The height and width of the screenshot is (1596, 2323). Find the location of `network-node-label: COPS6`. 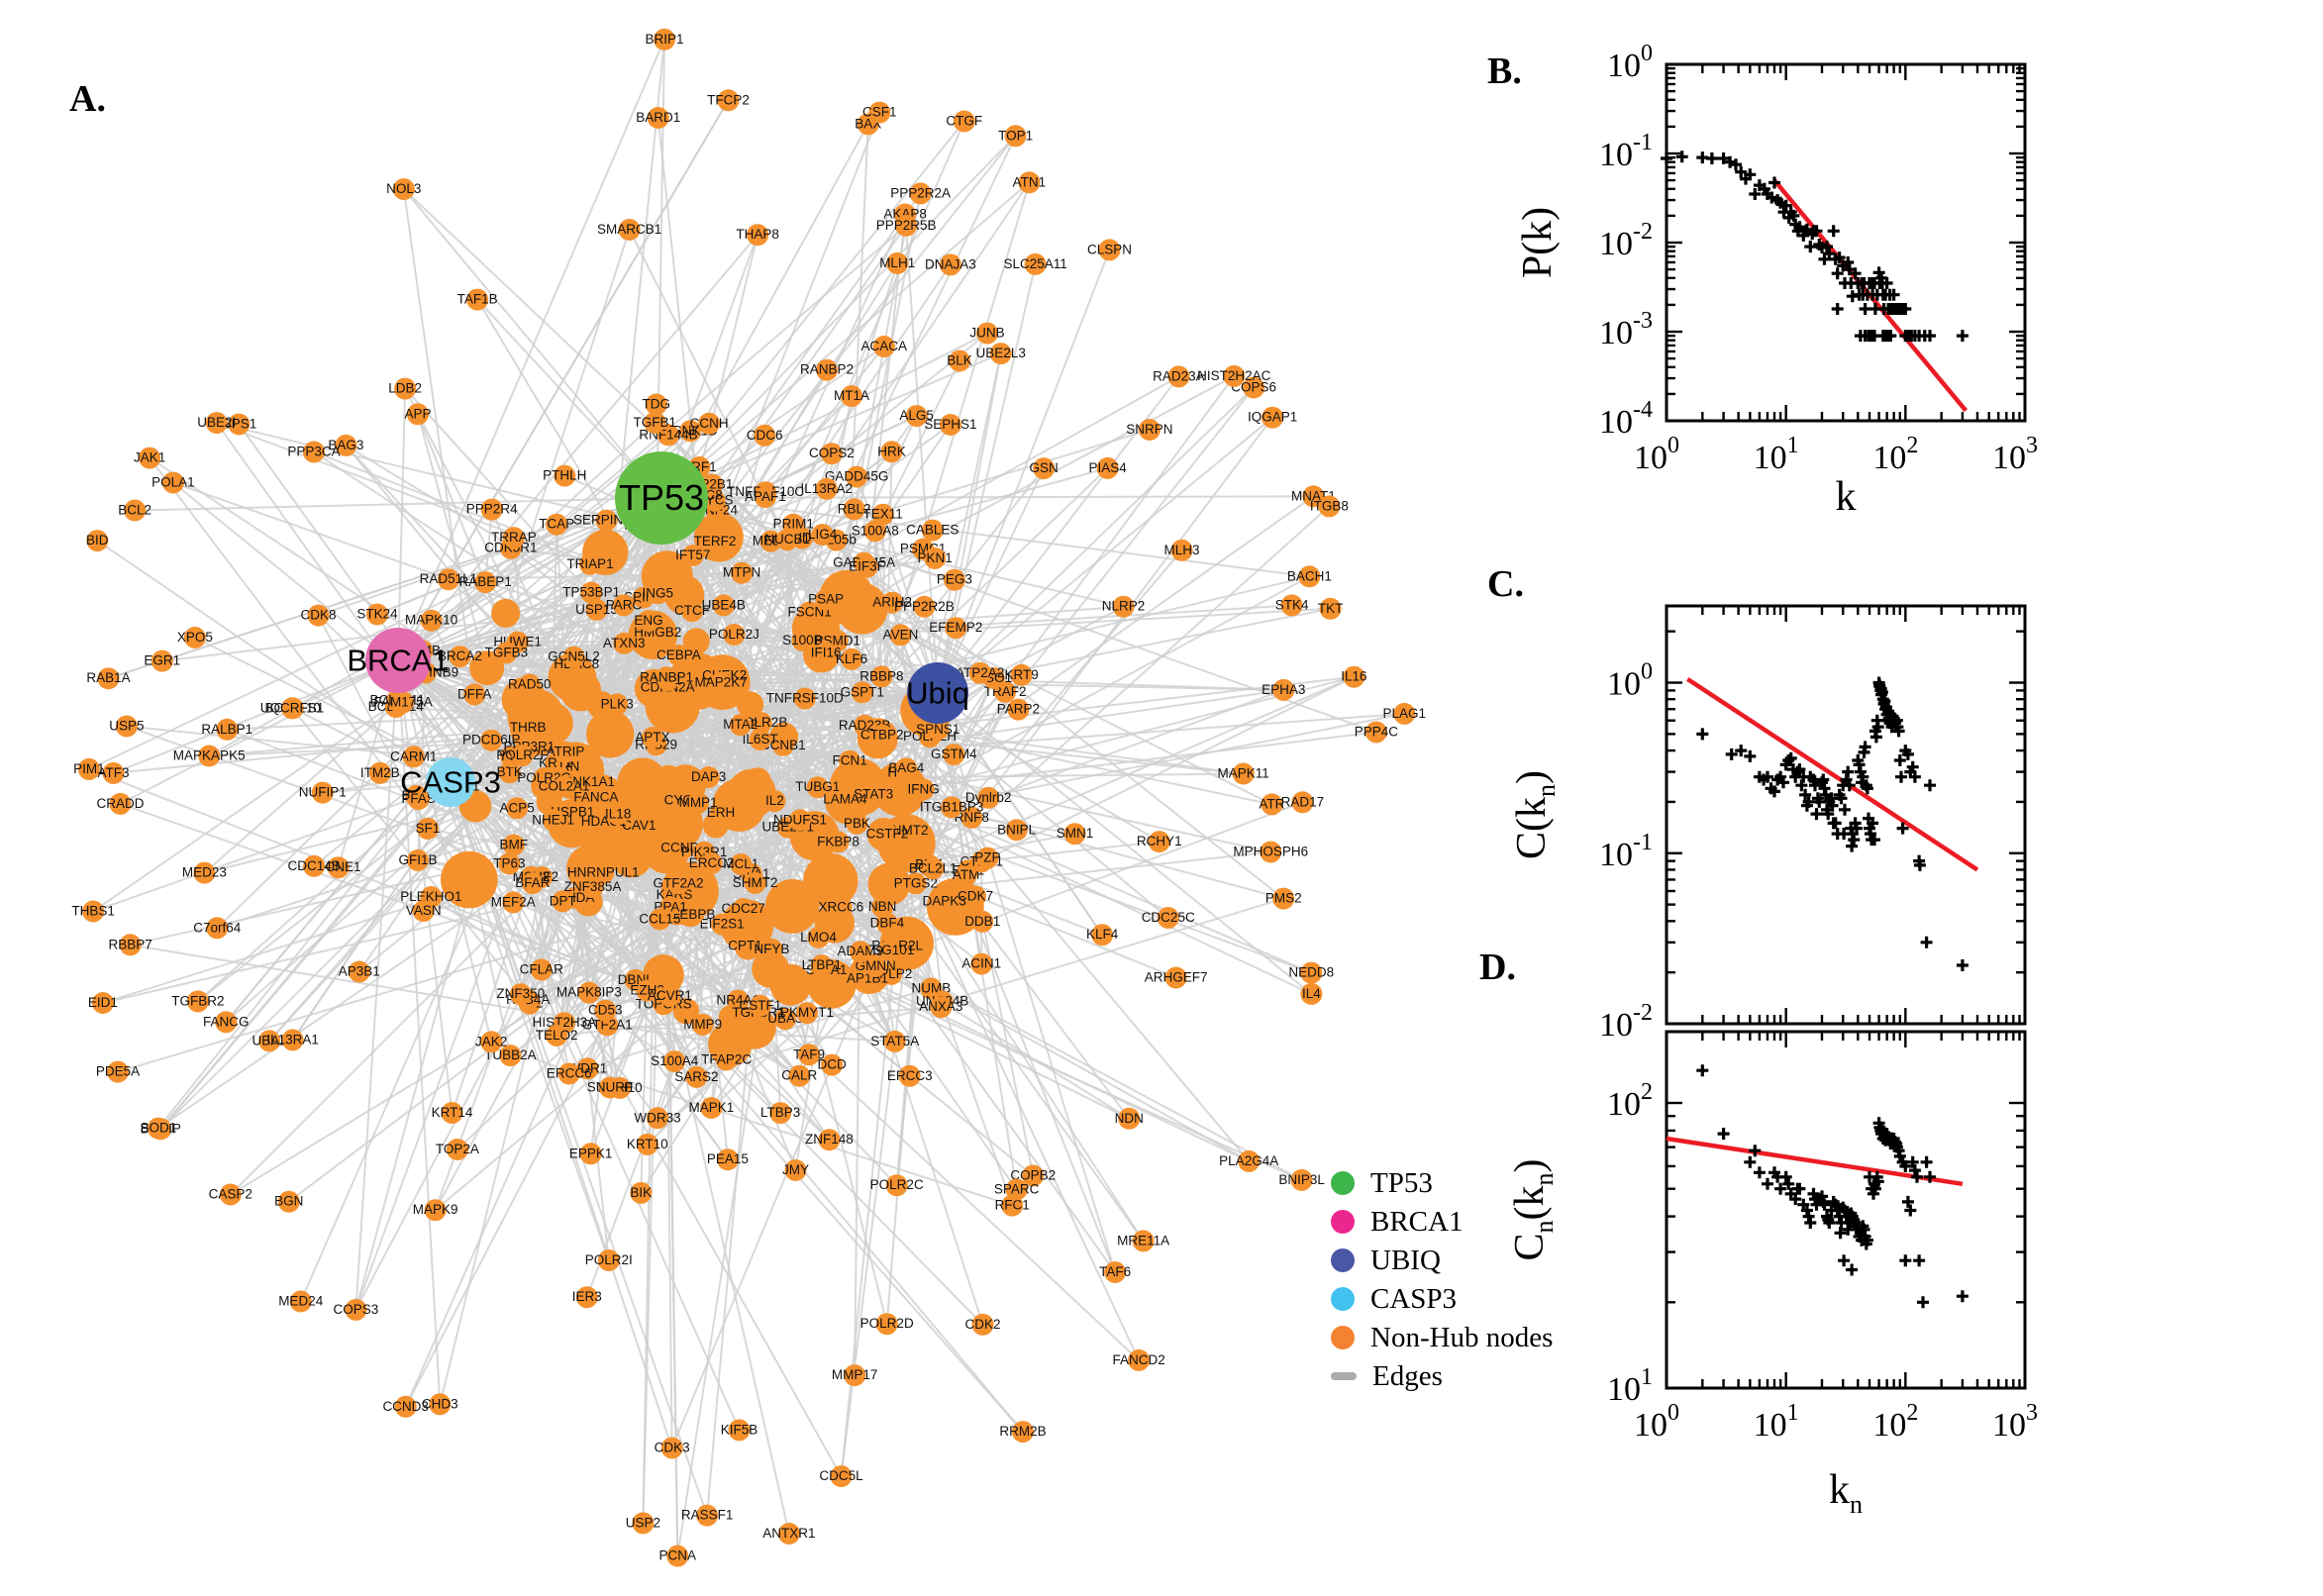

network-node-label: COPS6 is located at coordinates (1253, 387).